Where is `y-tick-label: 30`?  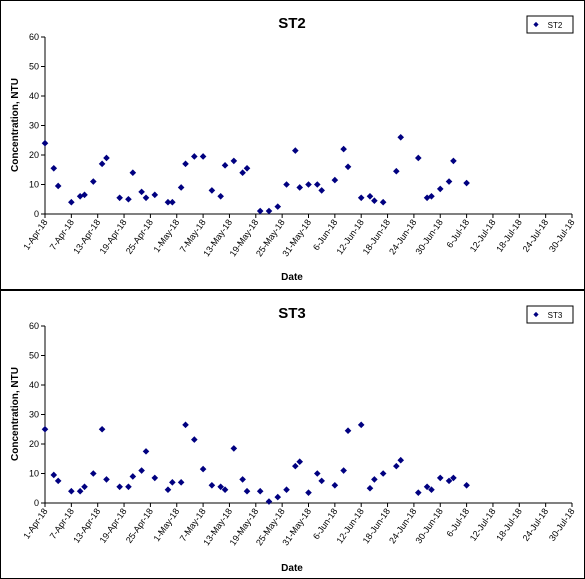
y-tick-label: 30 is located at coordinates (34, 415).